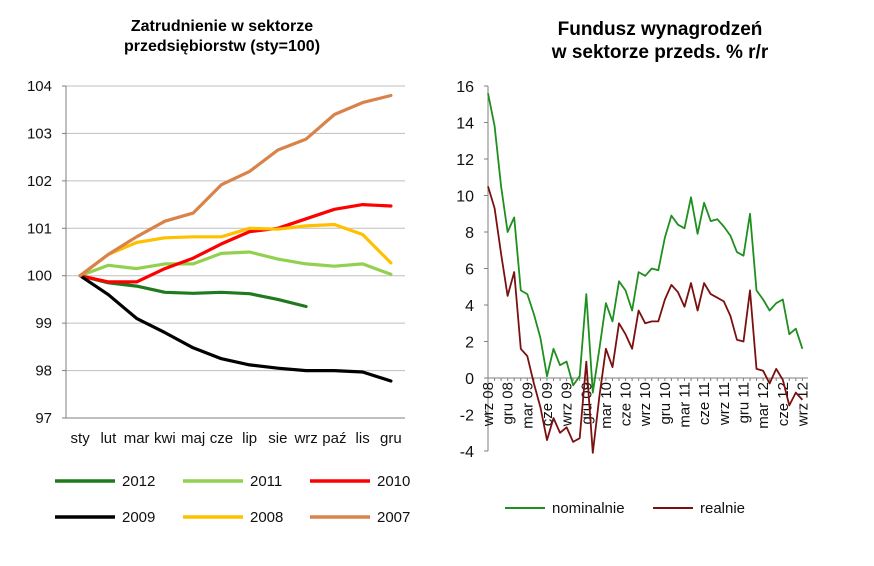  Describe the element at coordinates (138, 481) in the screenshot. I see `legend-label-2012: 2012` at that location.